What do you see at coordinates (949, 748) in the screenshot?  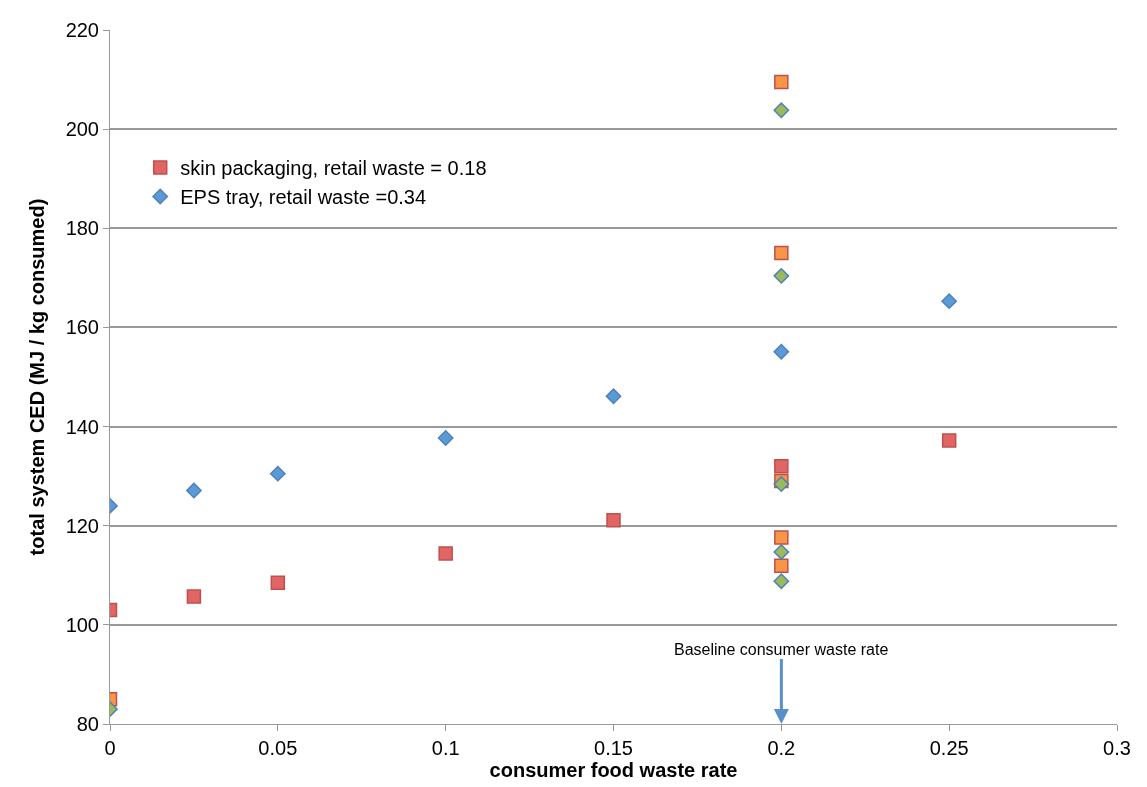 I see `x-tick-label: 0.25` at bounding box center [949, 748].